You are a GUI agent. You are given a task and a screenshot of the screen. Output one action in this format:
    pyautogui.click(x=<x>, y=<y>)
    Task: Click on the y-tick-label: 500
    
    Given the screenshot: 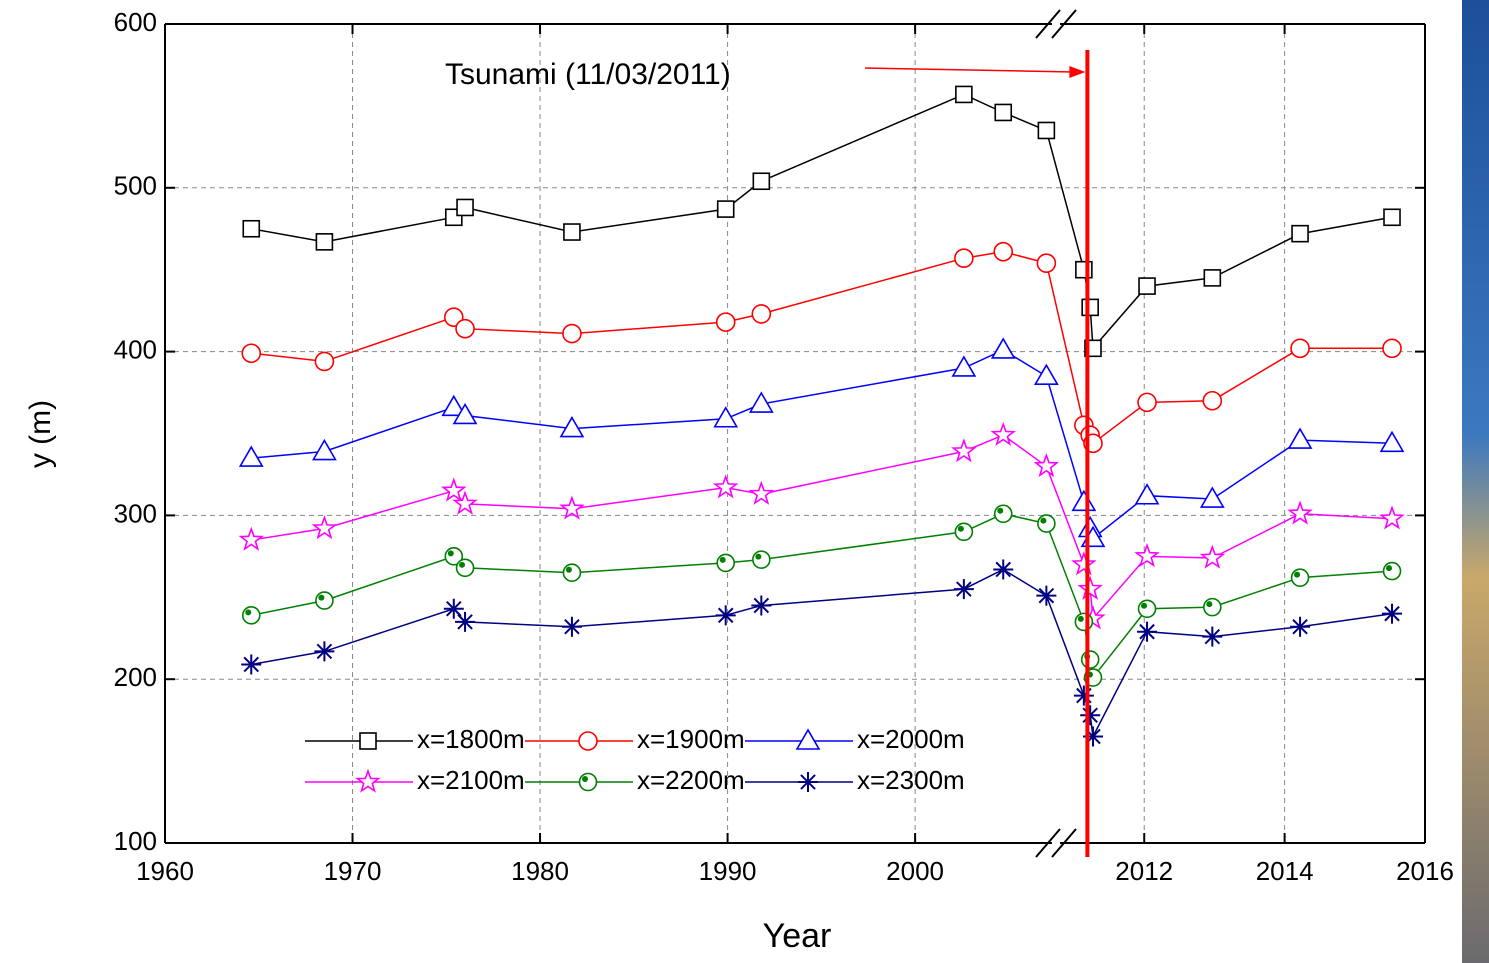 What is the action you would take?
    pyautogui.click(x=135, y=186)
    